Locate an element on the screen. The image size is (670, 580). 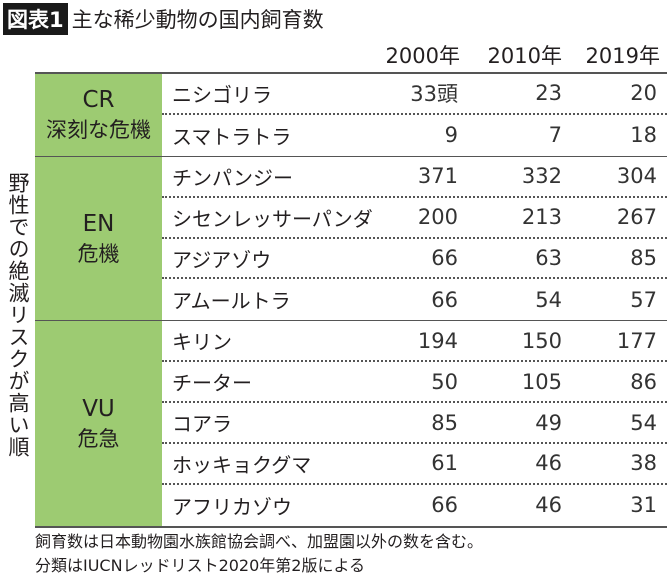
value-cell: 86 is located at coordinates (643, 381).